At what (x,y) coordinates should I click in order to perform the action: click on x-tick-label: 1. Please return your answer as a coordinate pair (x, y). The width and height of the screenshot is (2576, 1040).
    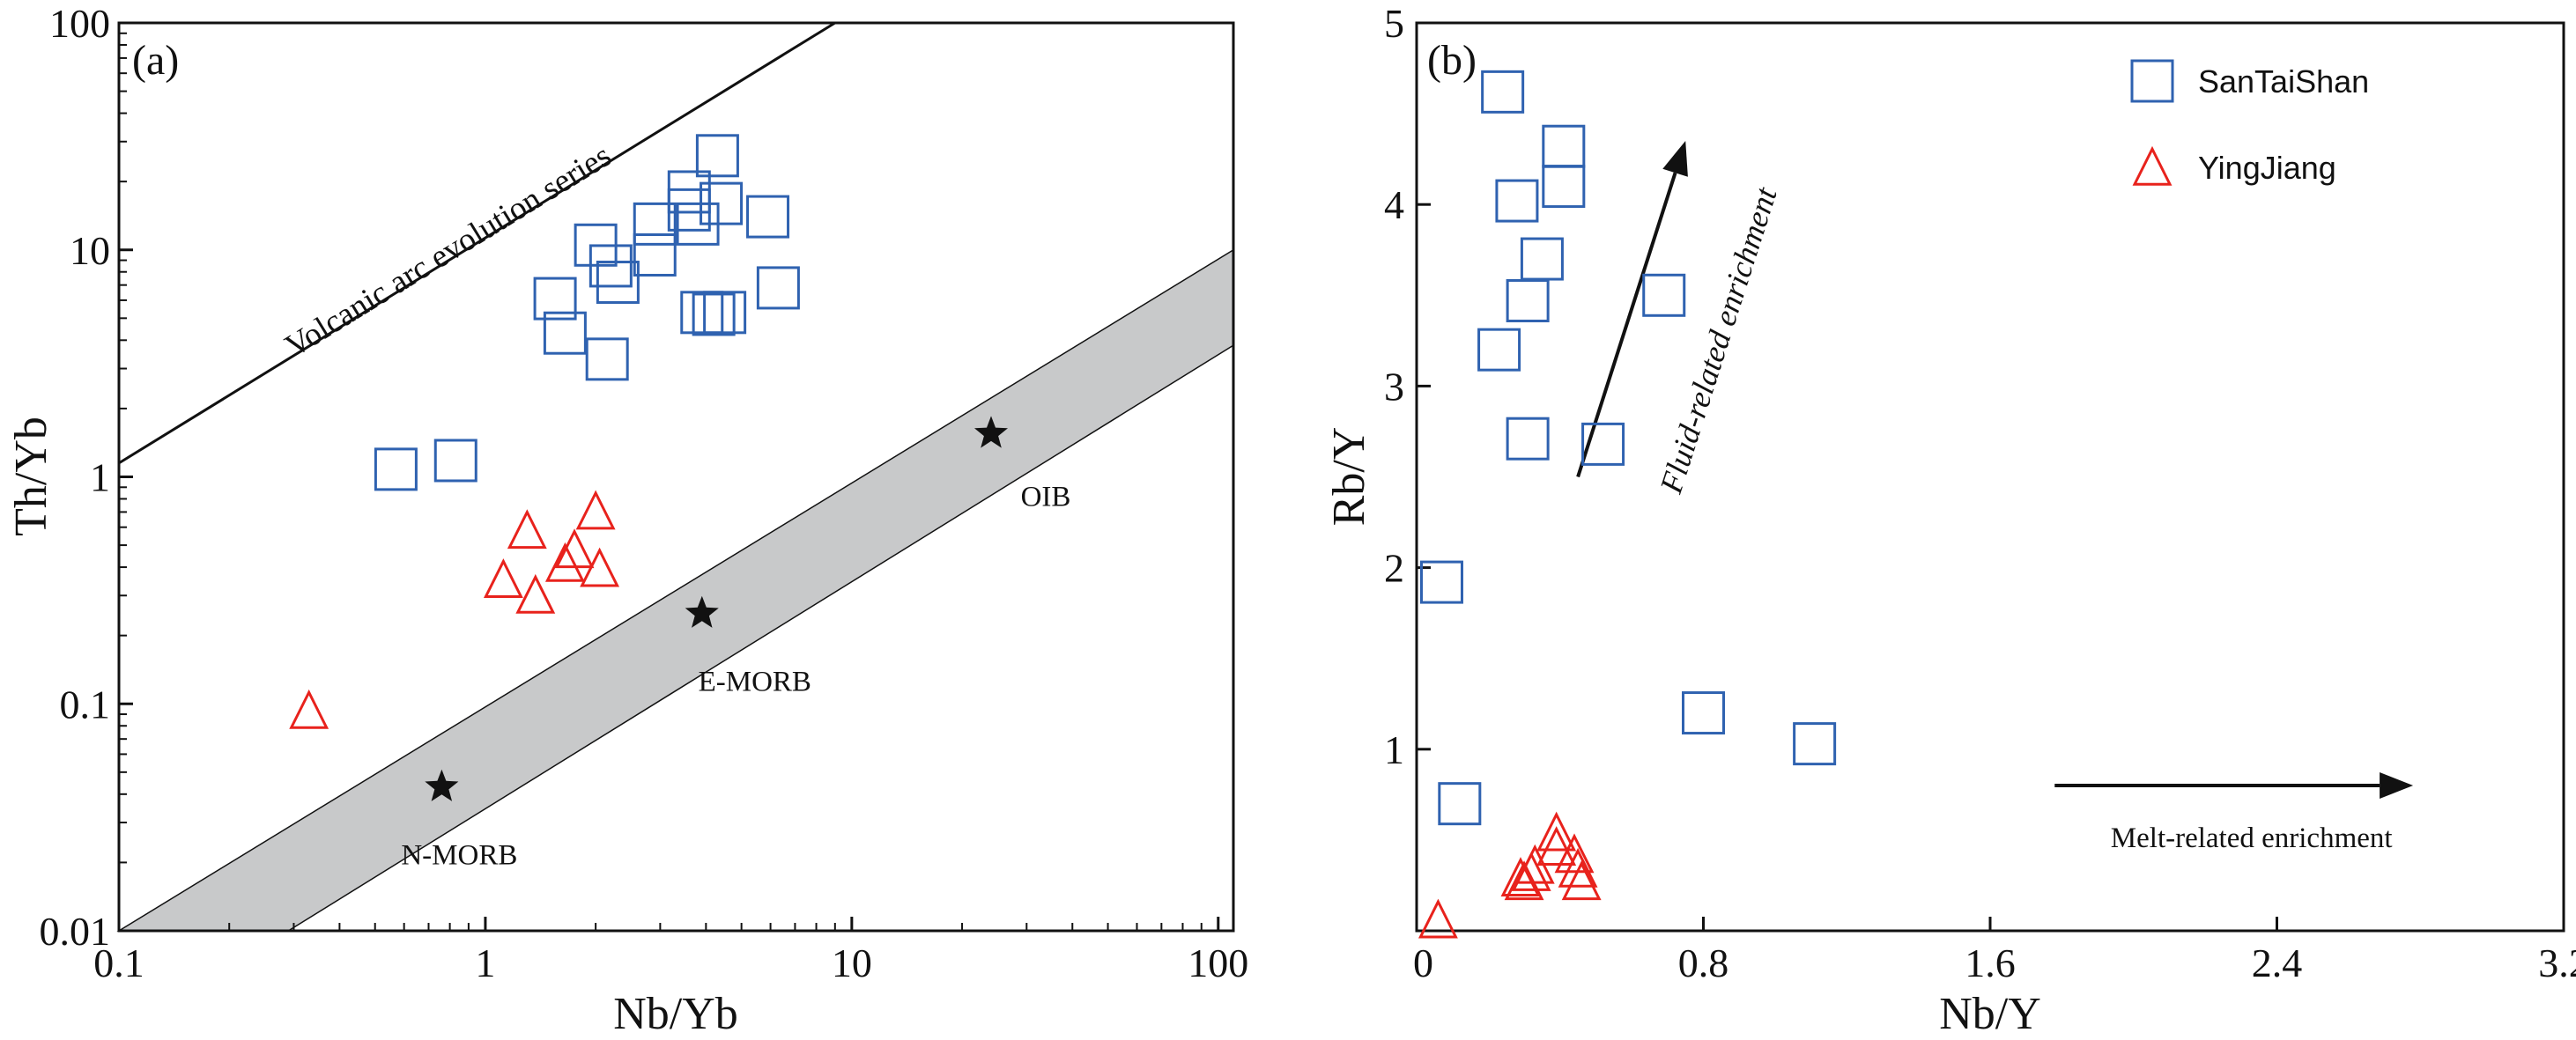
    Looking at the image, I should click on (485, 962).